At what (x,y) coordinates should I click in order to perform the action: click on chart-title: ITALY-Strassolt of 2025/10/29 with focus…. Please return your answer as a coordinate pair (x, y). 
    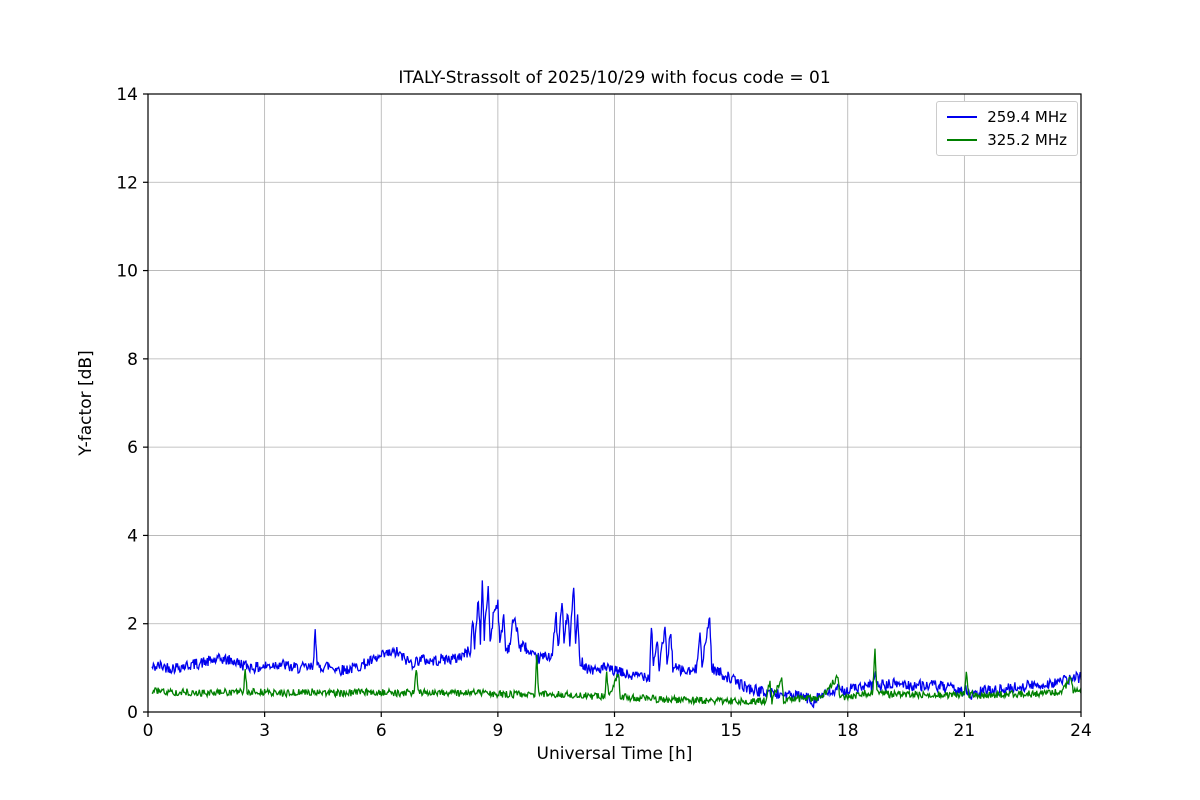
    Looking at the image, I should click on (614, 78).